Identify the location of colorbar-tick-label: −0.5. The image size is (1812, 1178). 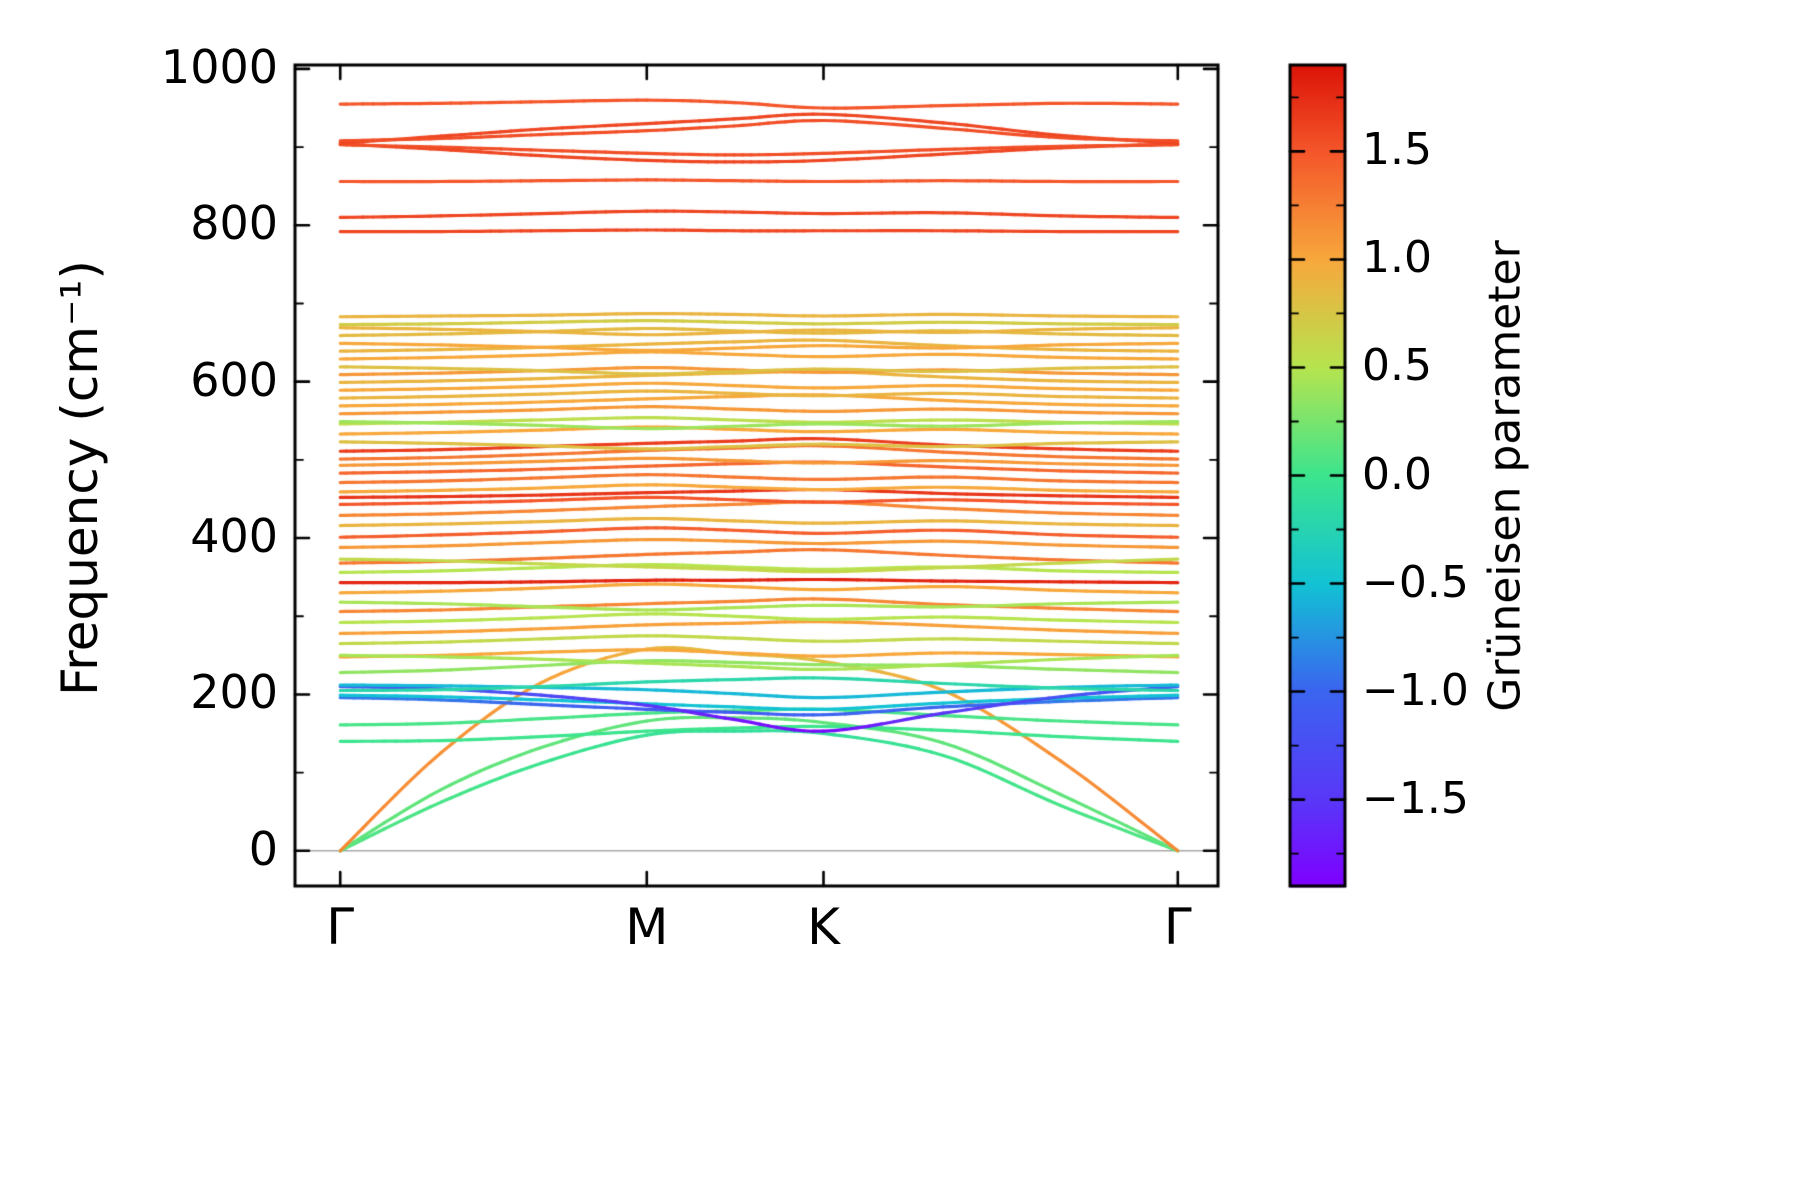
(1415, 582).